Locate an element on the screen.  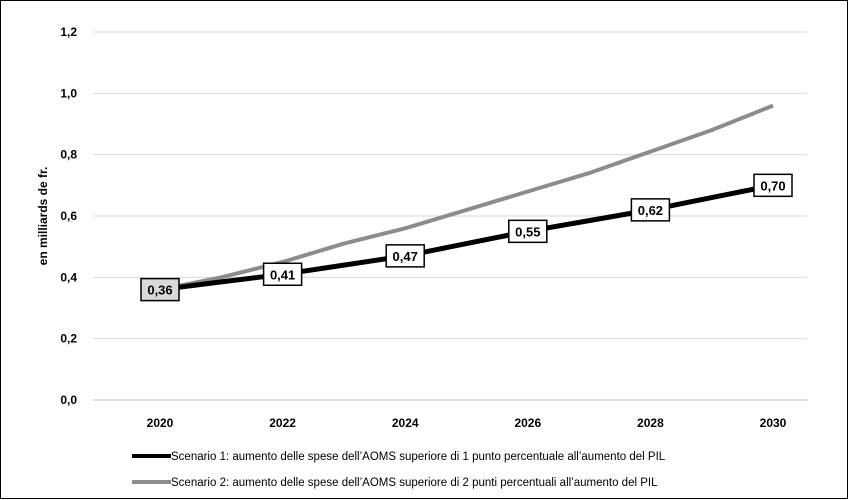
y-tick-label: 0,6 is located at coordinates (68, 216).